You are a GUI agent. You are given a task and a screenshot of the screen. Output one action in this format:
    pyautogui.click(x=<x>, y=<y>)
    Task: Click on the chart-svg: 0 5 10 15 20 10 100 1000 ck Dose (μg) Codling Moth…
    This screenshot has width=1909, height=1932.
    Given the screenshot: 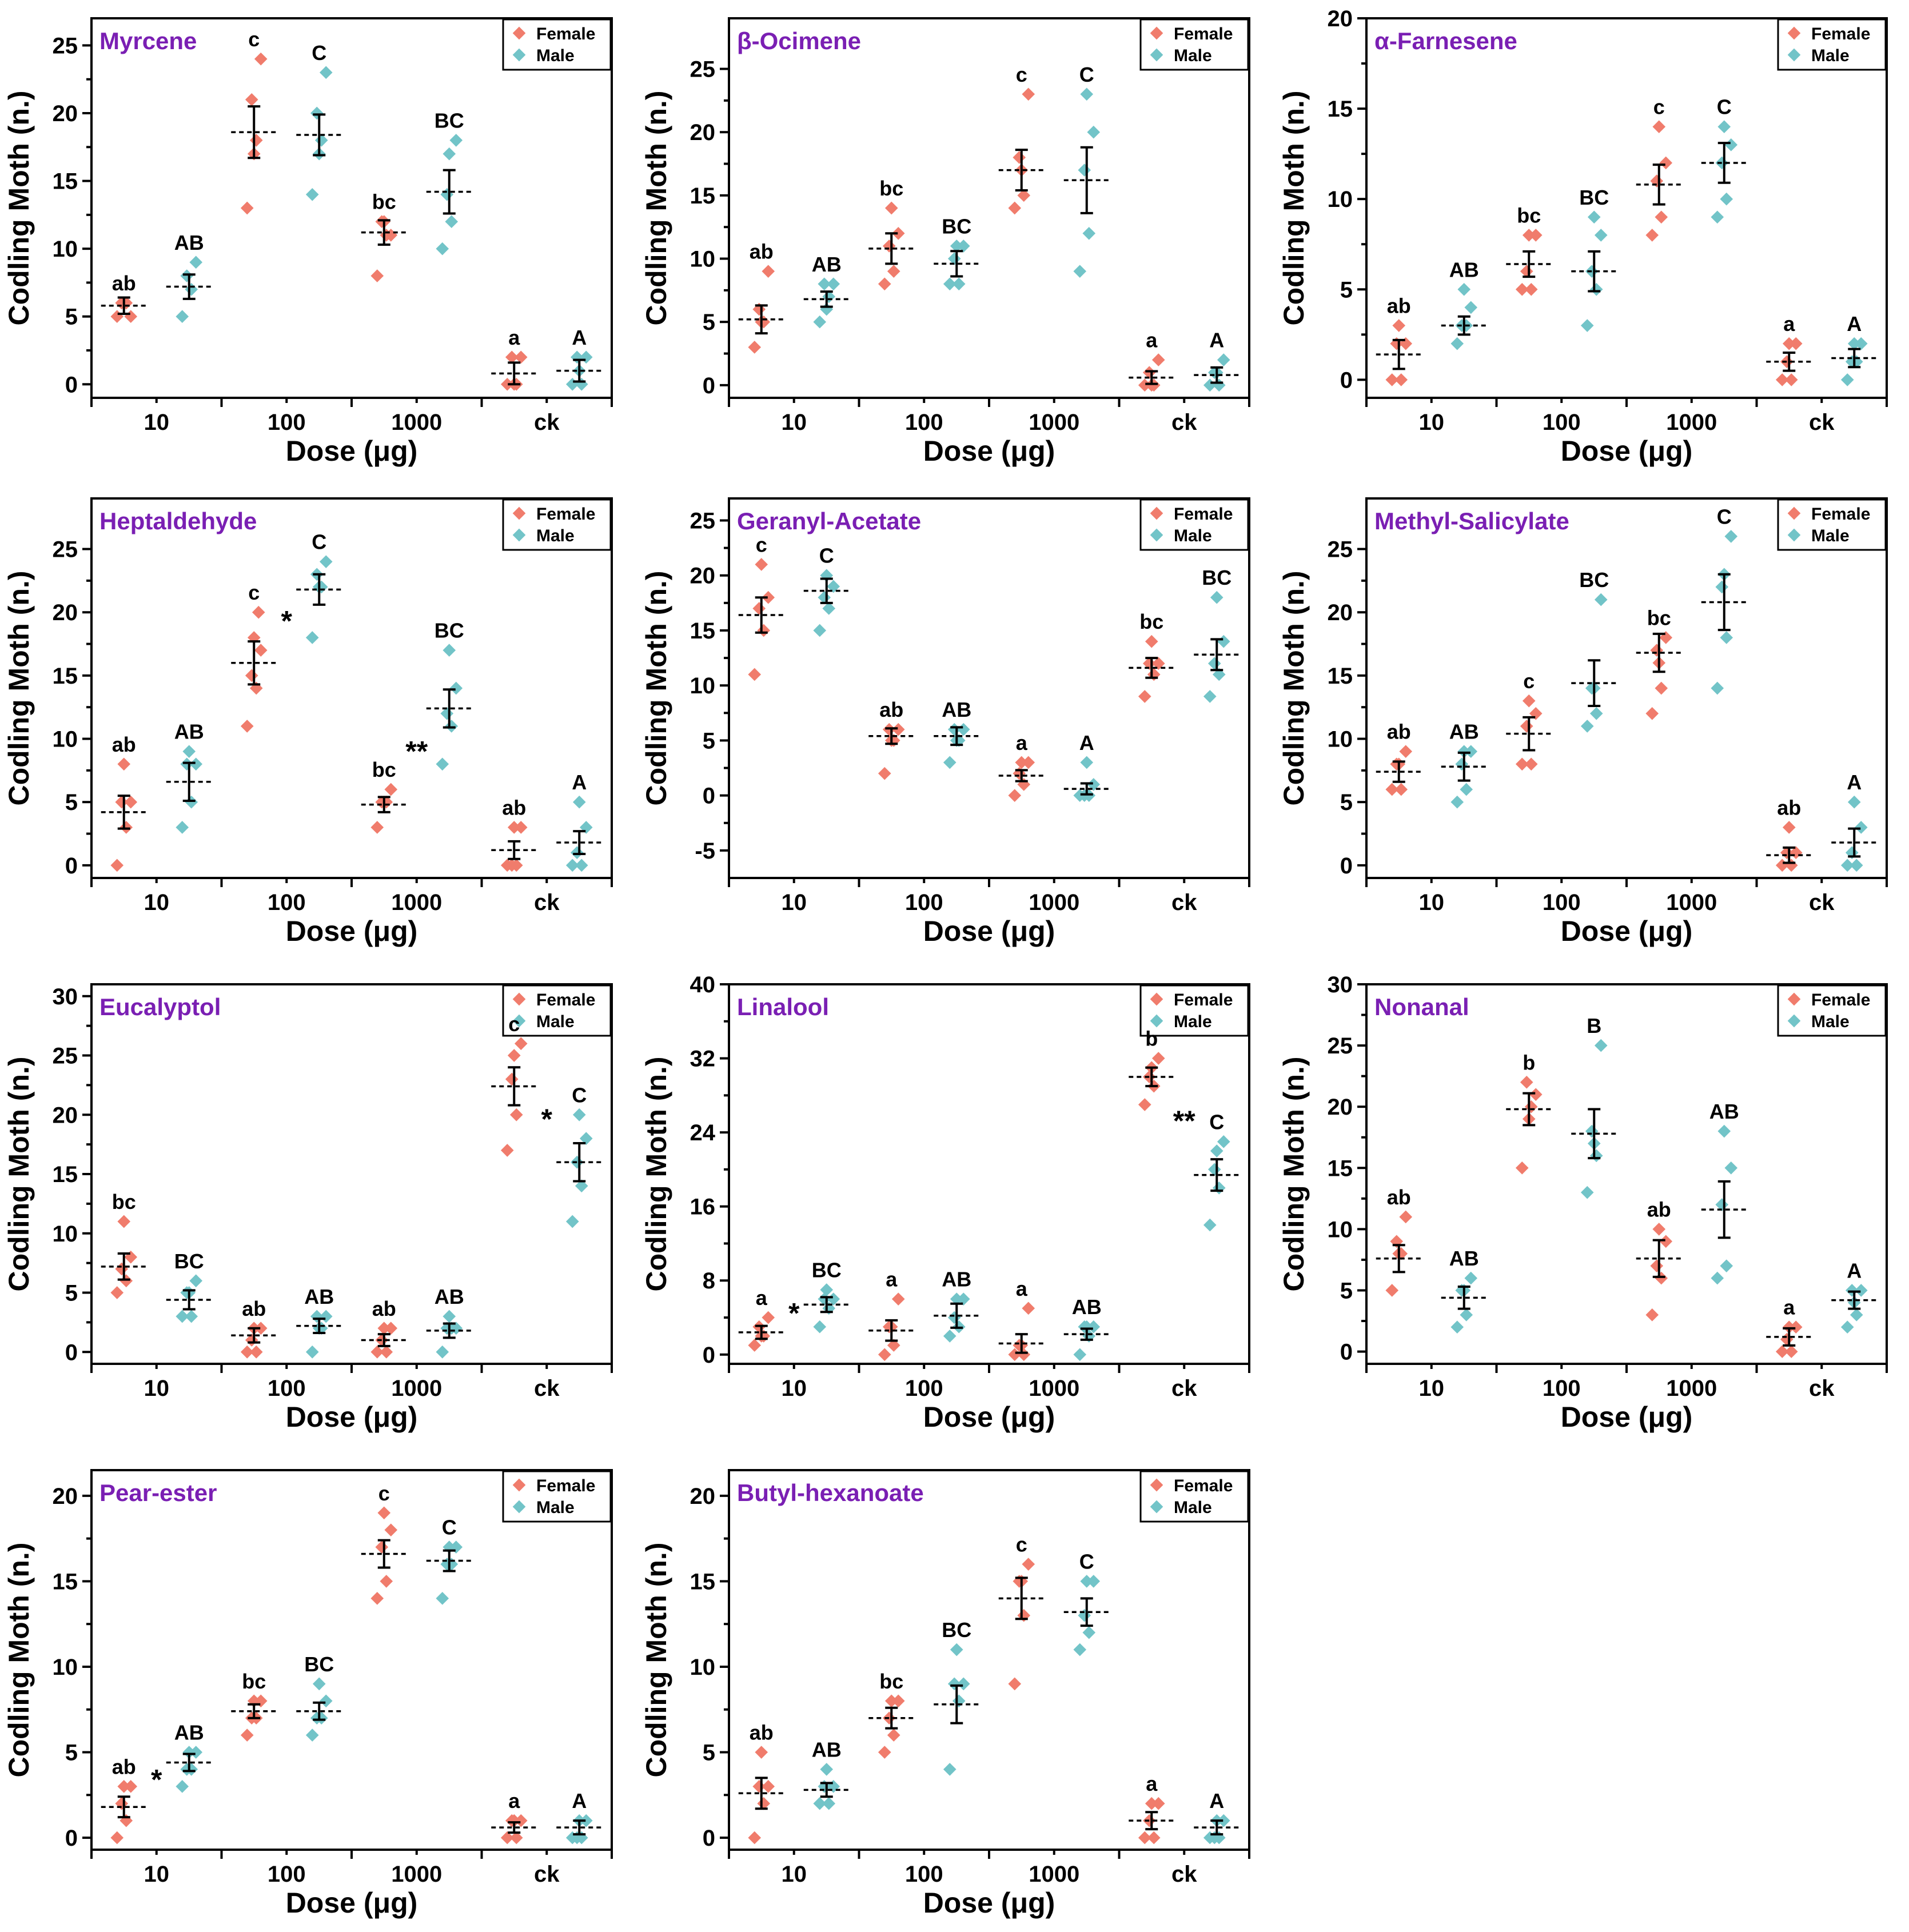 What is the action you would take?
    pyautogui.click(x=945, y=1694)
    